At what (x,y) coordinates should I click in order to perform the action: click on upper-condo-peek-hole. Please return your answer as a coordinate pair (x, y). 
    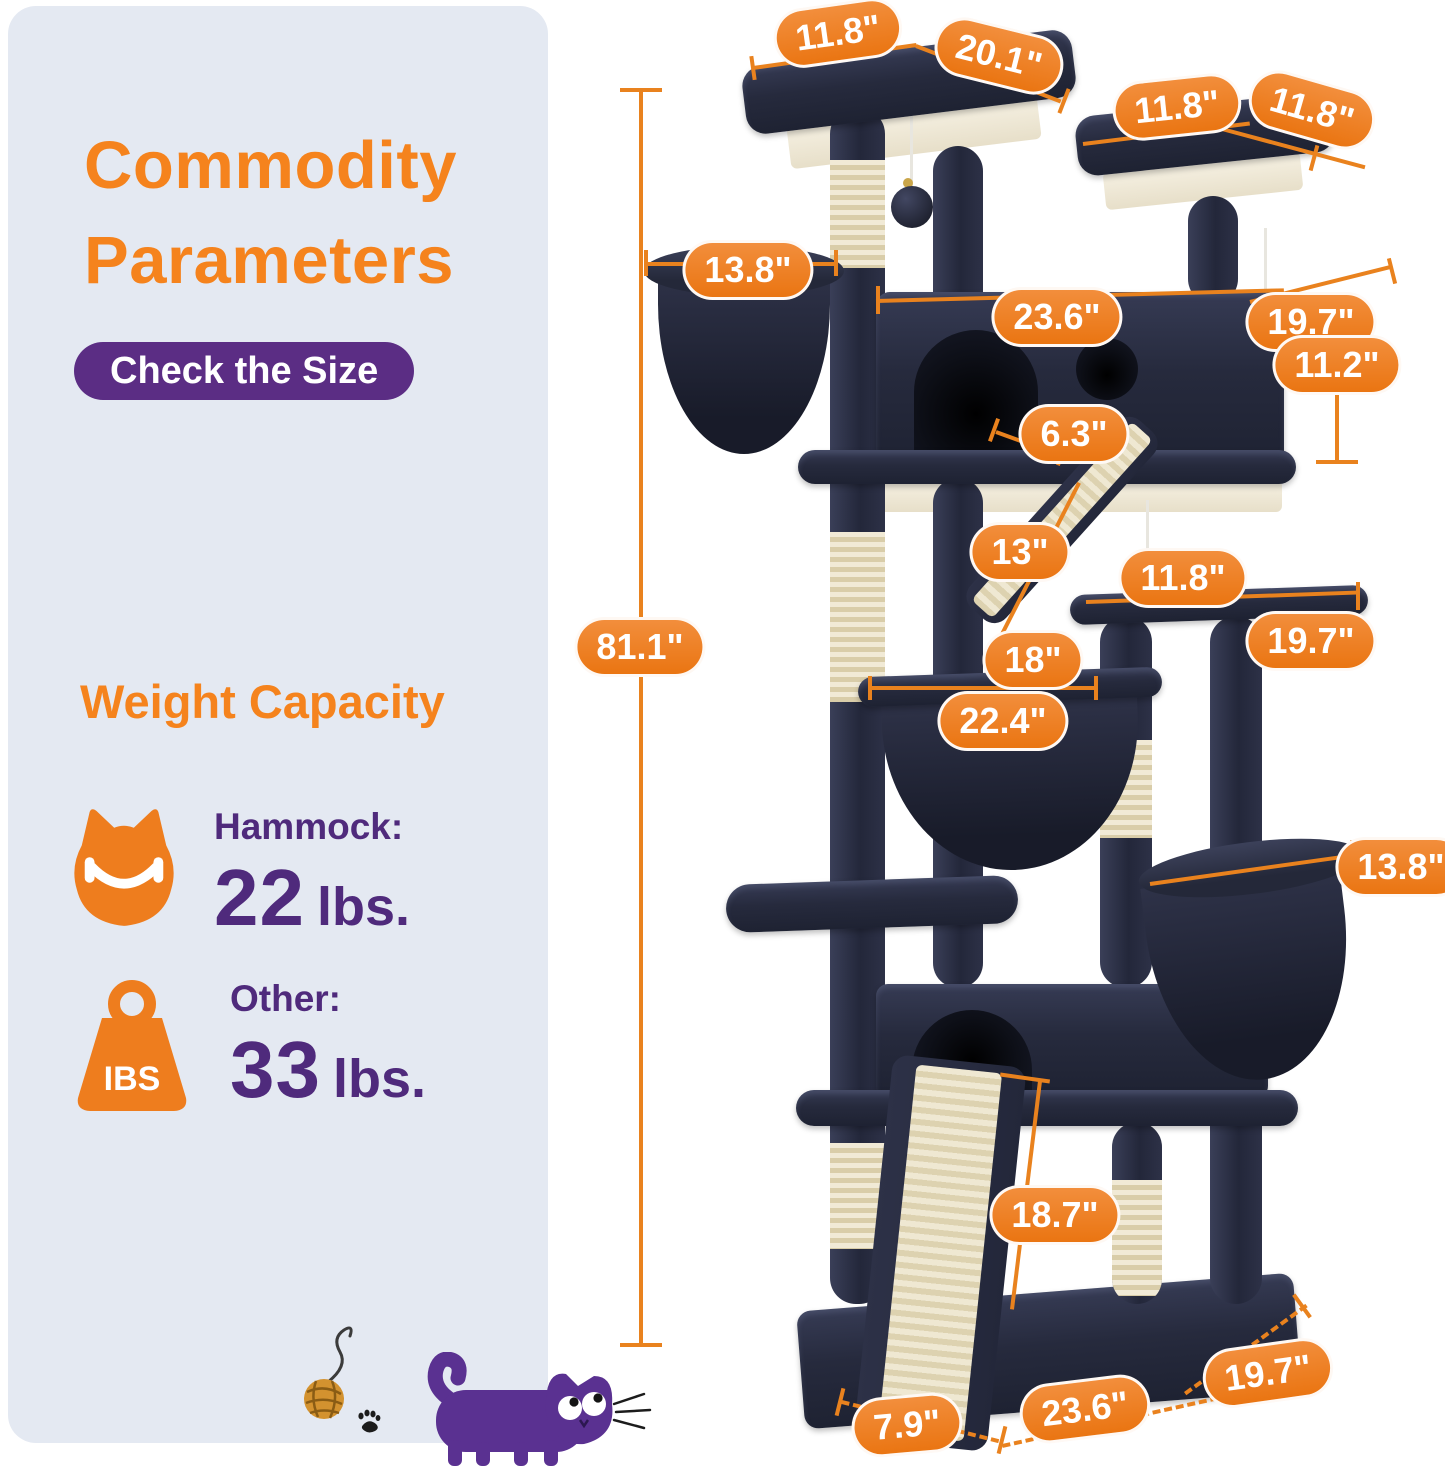
    Looking at the image, I should click on (1107, 369).